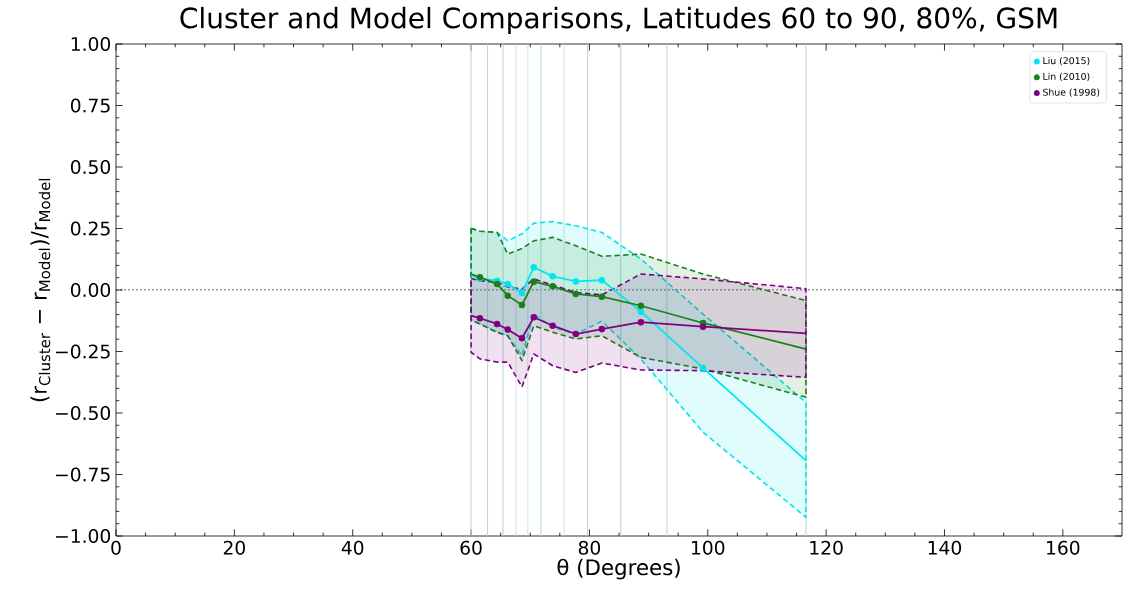  I want to click on x-tick-label: 160, so click(1063, 547).